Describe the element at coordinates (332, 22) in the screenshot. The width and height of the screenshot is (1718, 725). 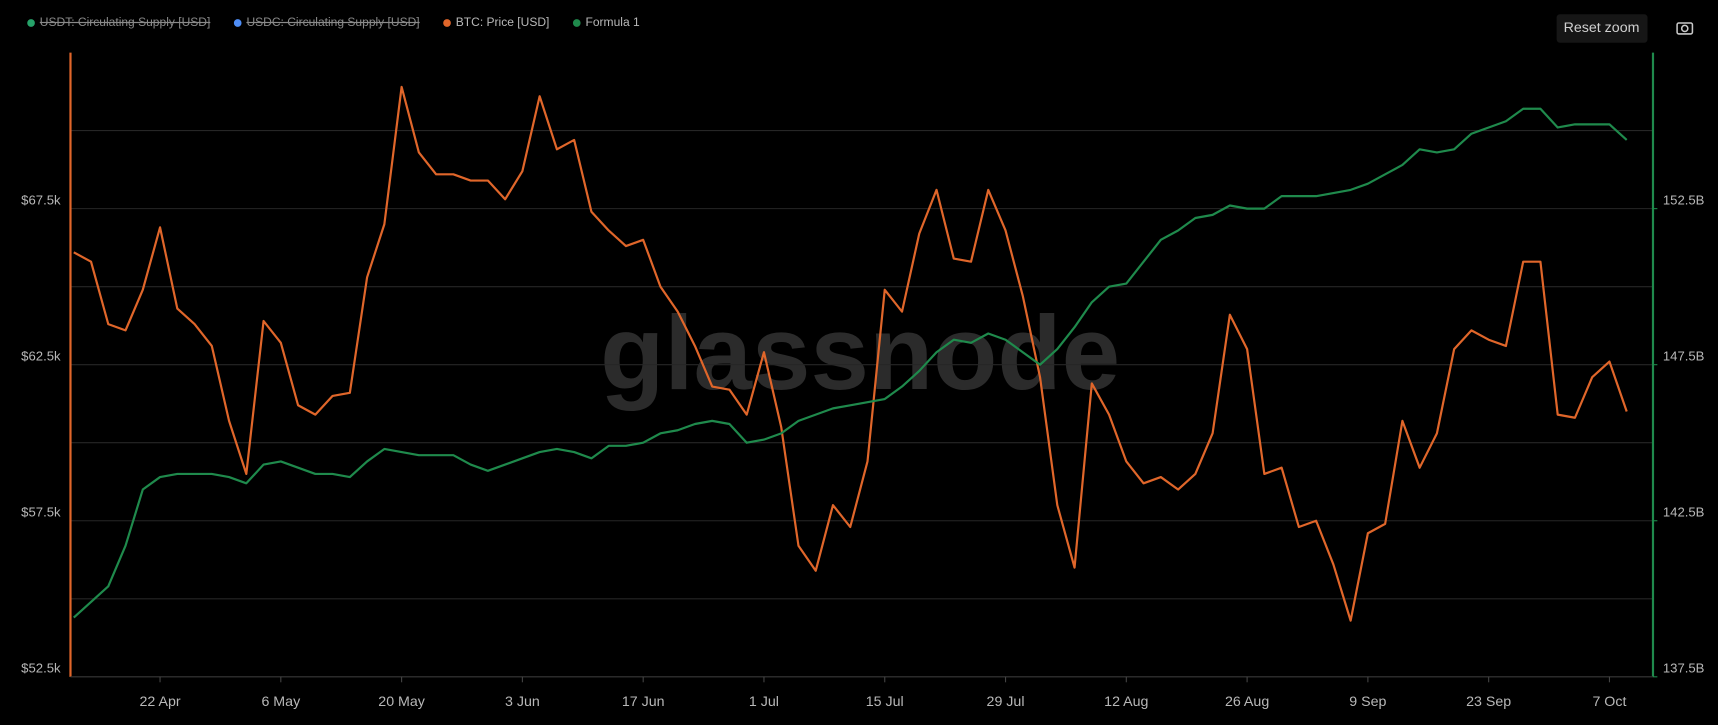
I see `legend-label: USDC: Circulating Supply [USD]` at that location.